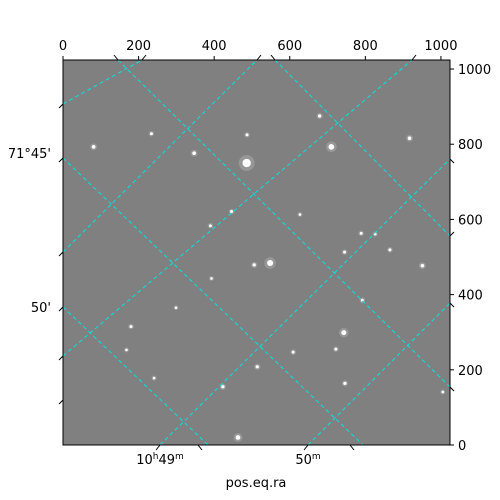 The image size is (500, 500). I want to click on right-axis-tick-label: 400, so click(470, 296).